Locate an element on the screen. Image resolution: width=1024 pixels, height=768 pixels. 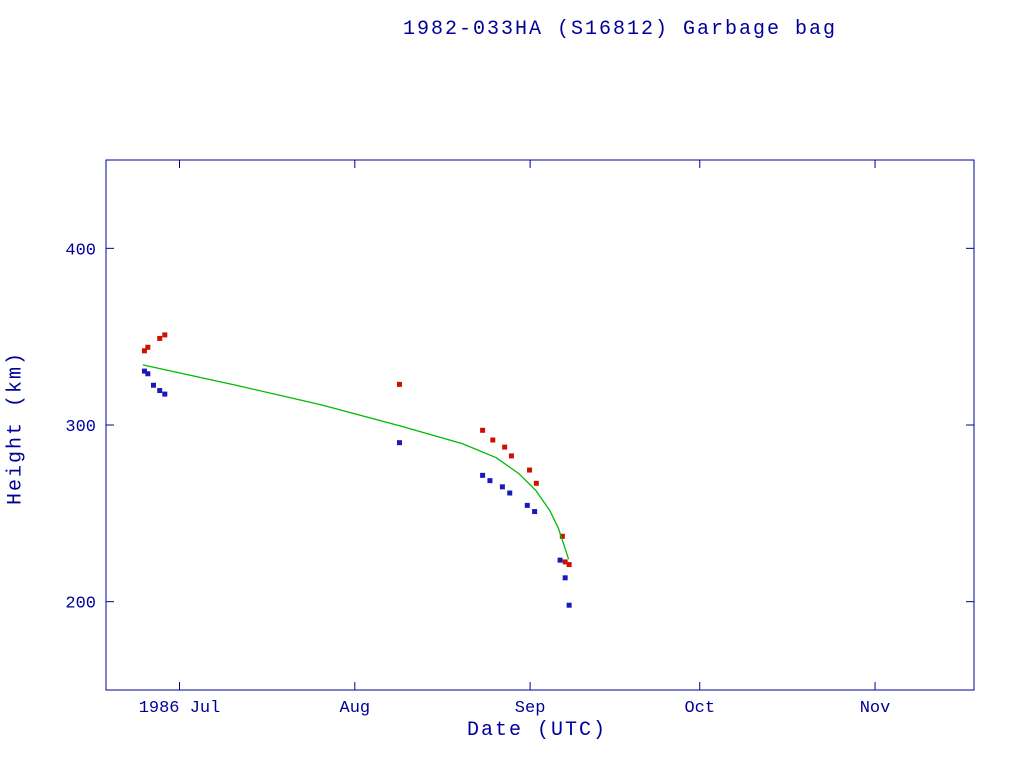
x-tick-label: Nov is located at coordinates (875, 708).